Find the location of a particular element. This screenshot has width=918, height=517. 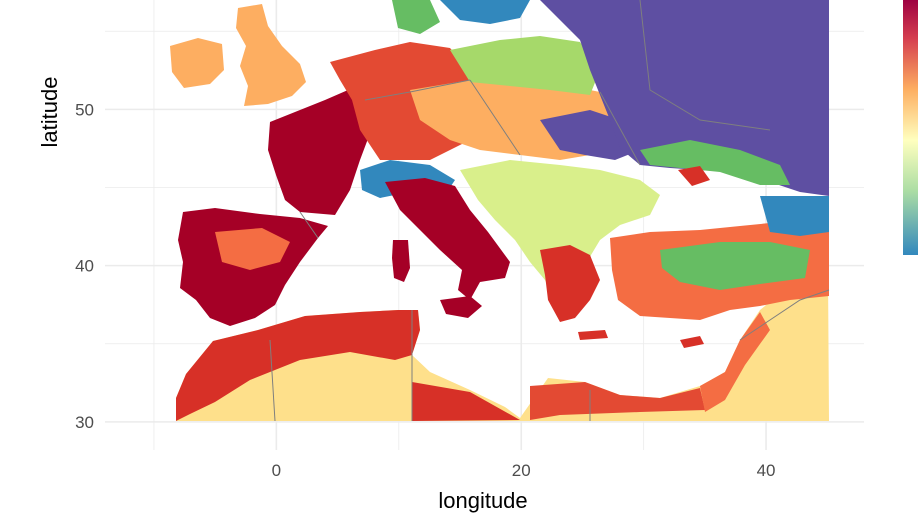

sicily-land is located at coordinates (461, 307).